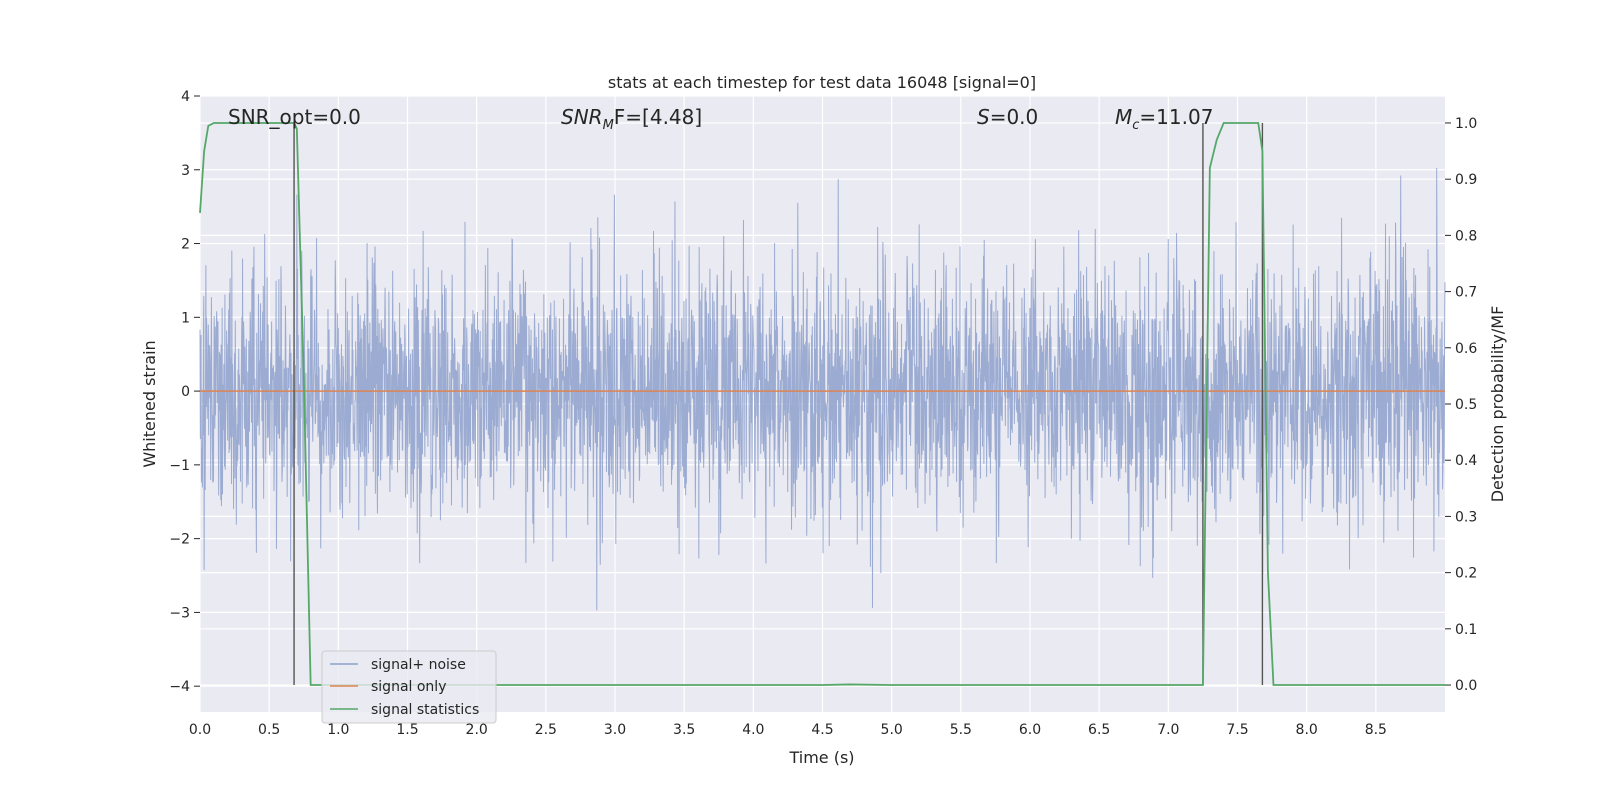  I want to click on y-tick-label: 3, so click(185, 171).